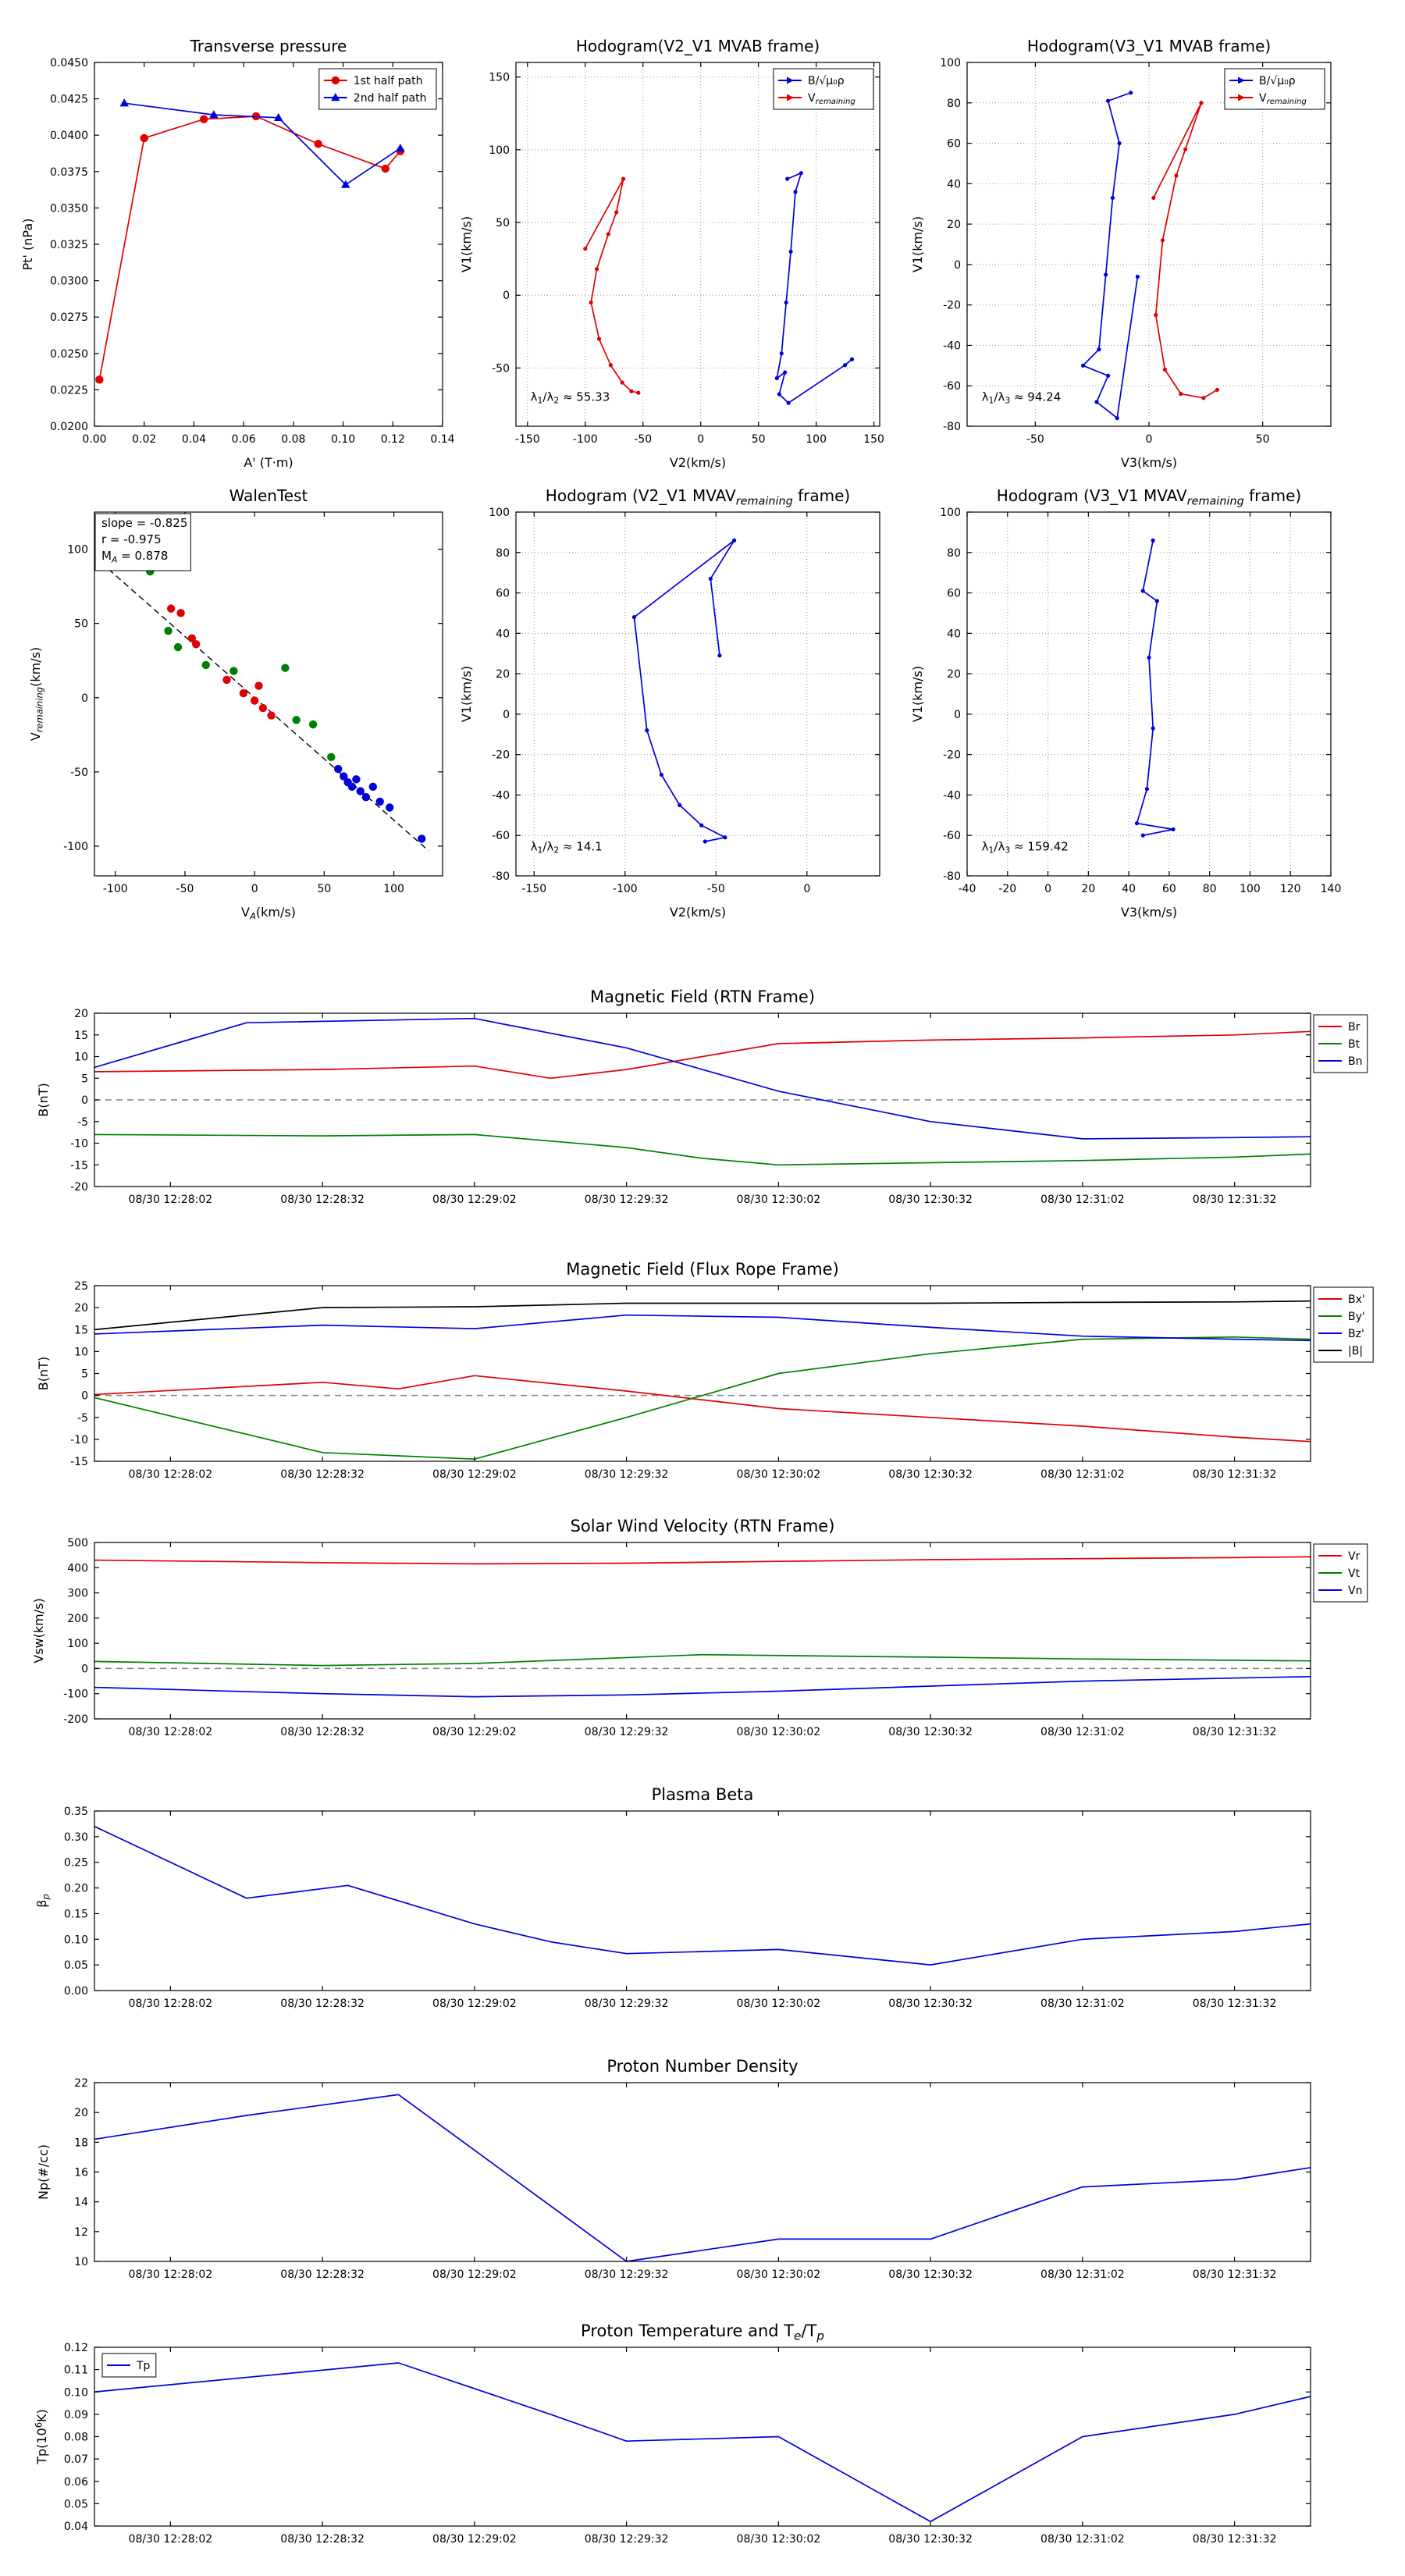 This screenshot has width=1405, height=2576. Describe the element at coordinates (69, 172) in the screenshot. I see `svg-text: 0.0375` at that location.